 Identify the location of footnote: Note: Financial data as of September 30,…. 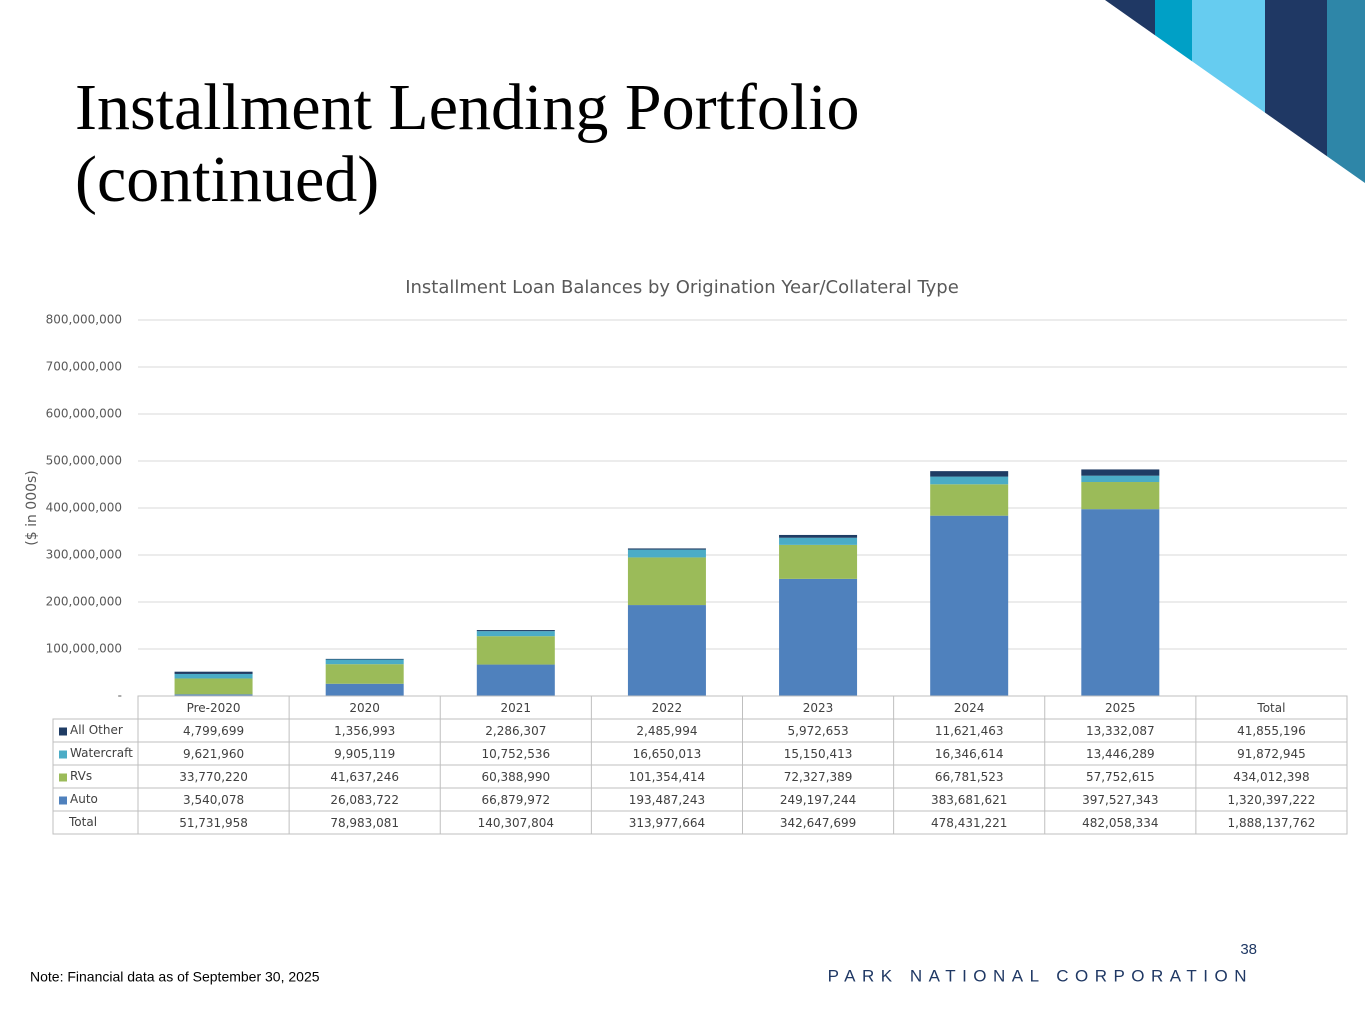
(175, 977).